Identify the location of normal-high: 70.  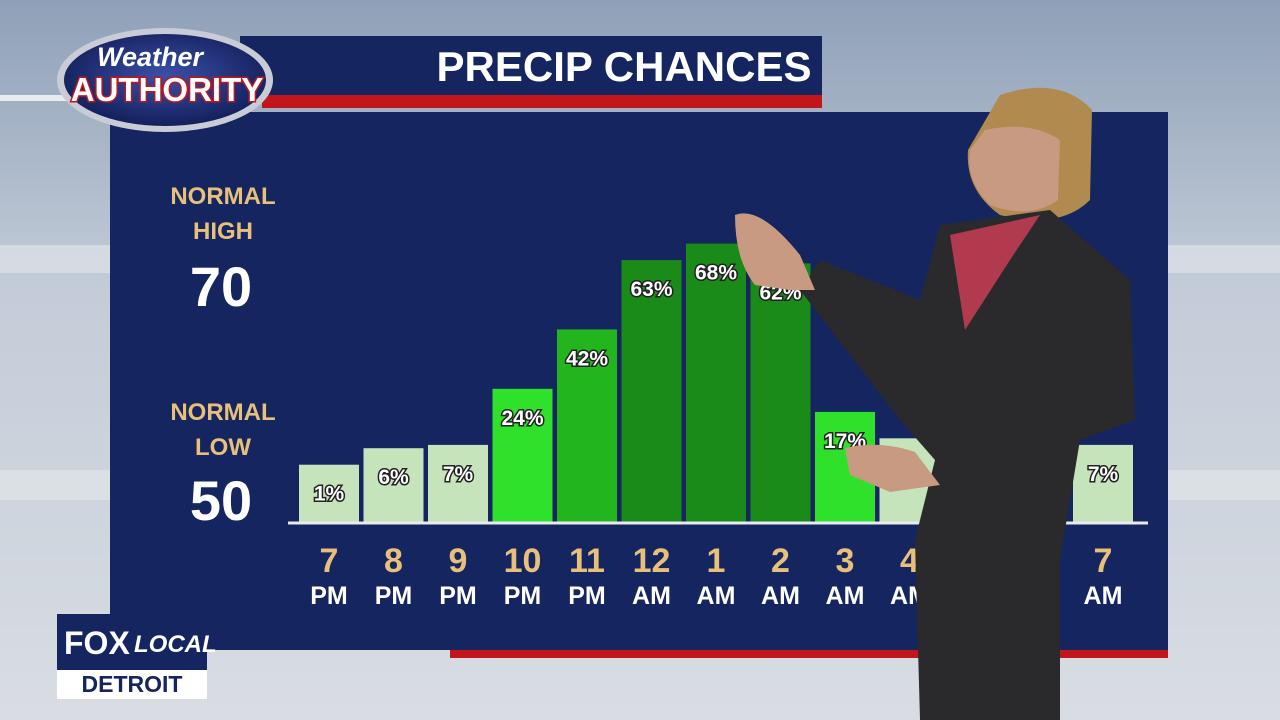
(221, 286).